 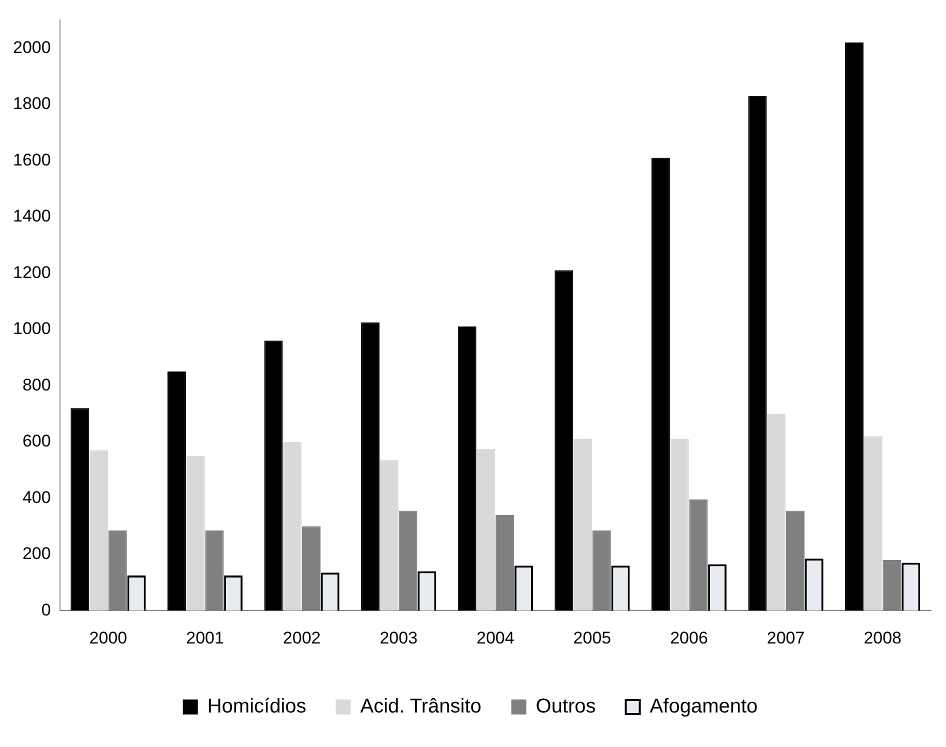 I want to click on x-tick-label: 2000, so click(x=108, y=638).